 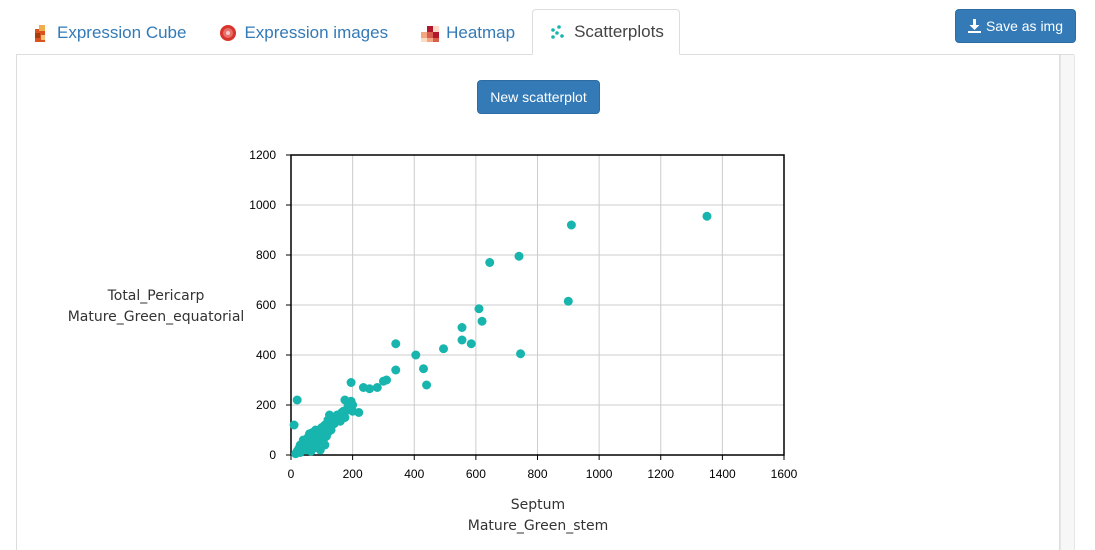 I want to click on new-scatterplot-button: New scatterplot, so click(x=538, y=97).